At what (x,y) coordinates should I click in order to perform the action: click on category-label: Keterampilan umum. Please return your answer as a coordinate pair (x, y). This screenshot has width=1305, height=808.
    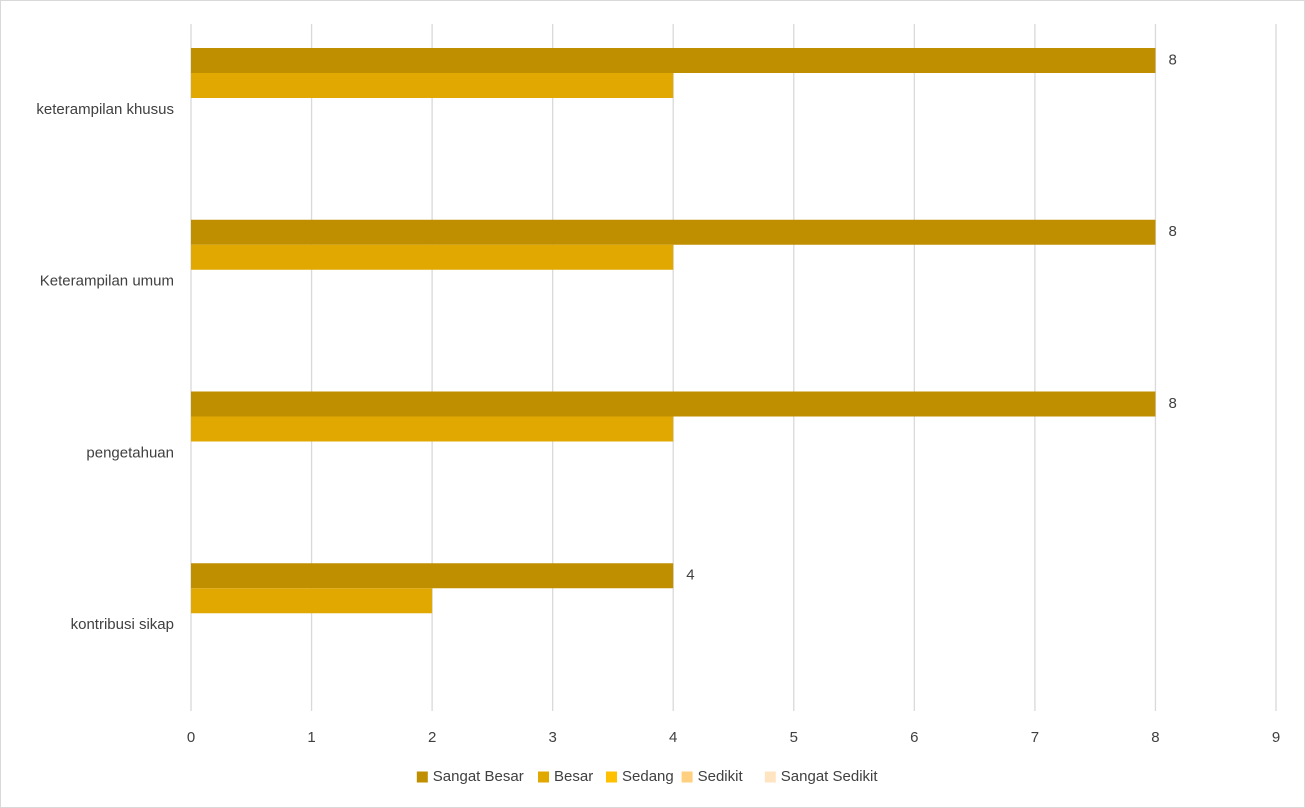
    Looking at the image, I should click on (107, 281).